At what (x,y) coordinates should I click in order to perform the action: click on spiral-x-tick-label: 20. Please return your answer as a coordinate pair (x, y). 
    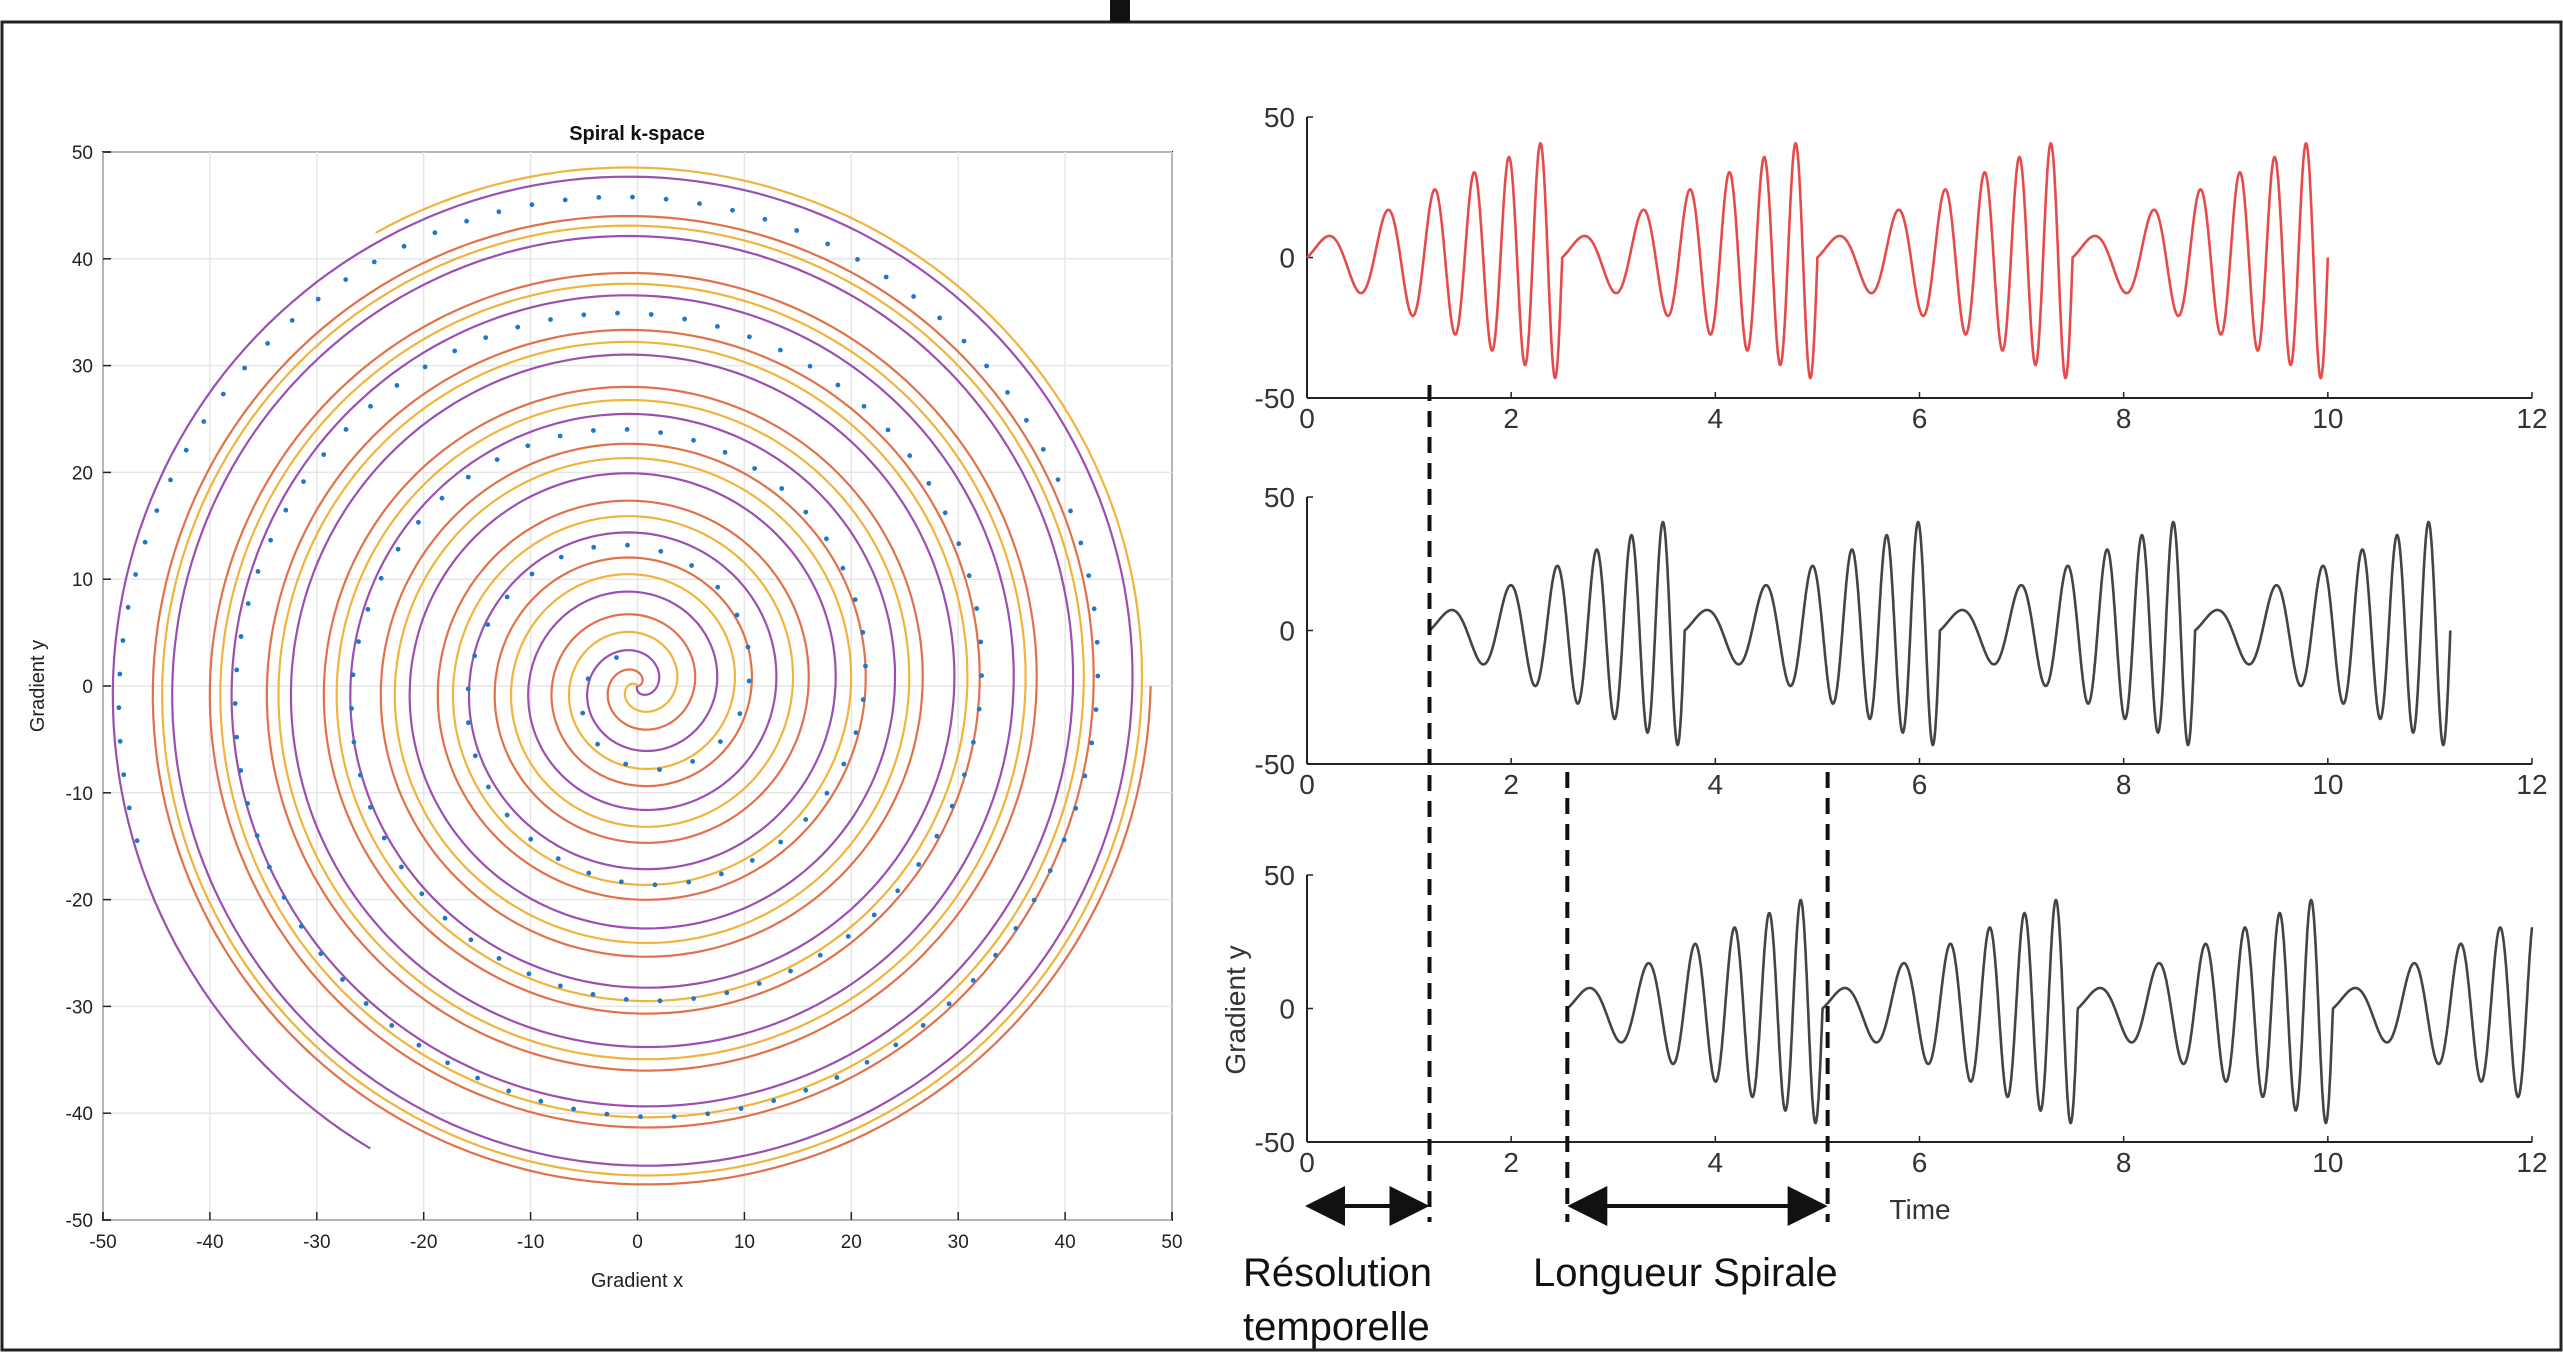
    Looking at the image, I should click on (851, 1242).